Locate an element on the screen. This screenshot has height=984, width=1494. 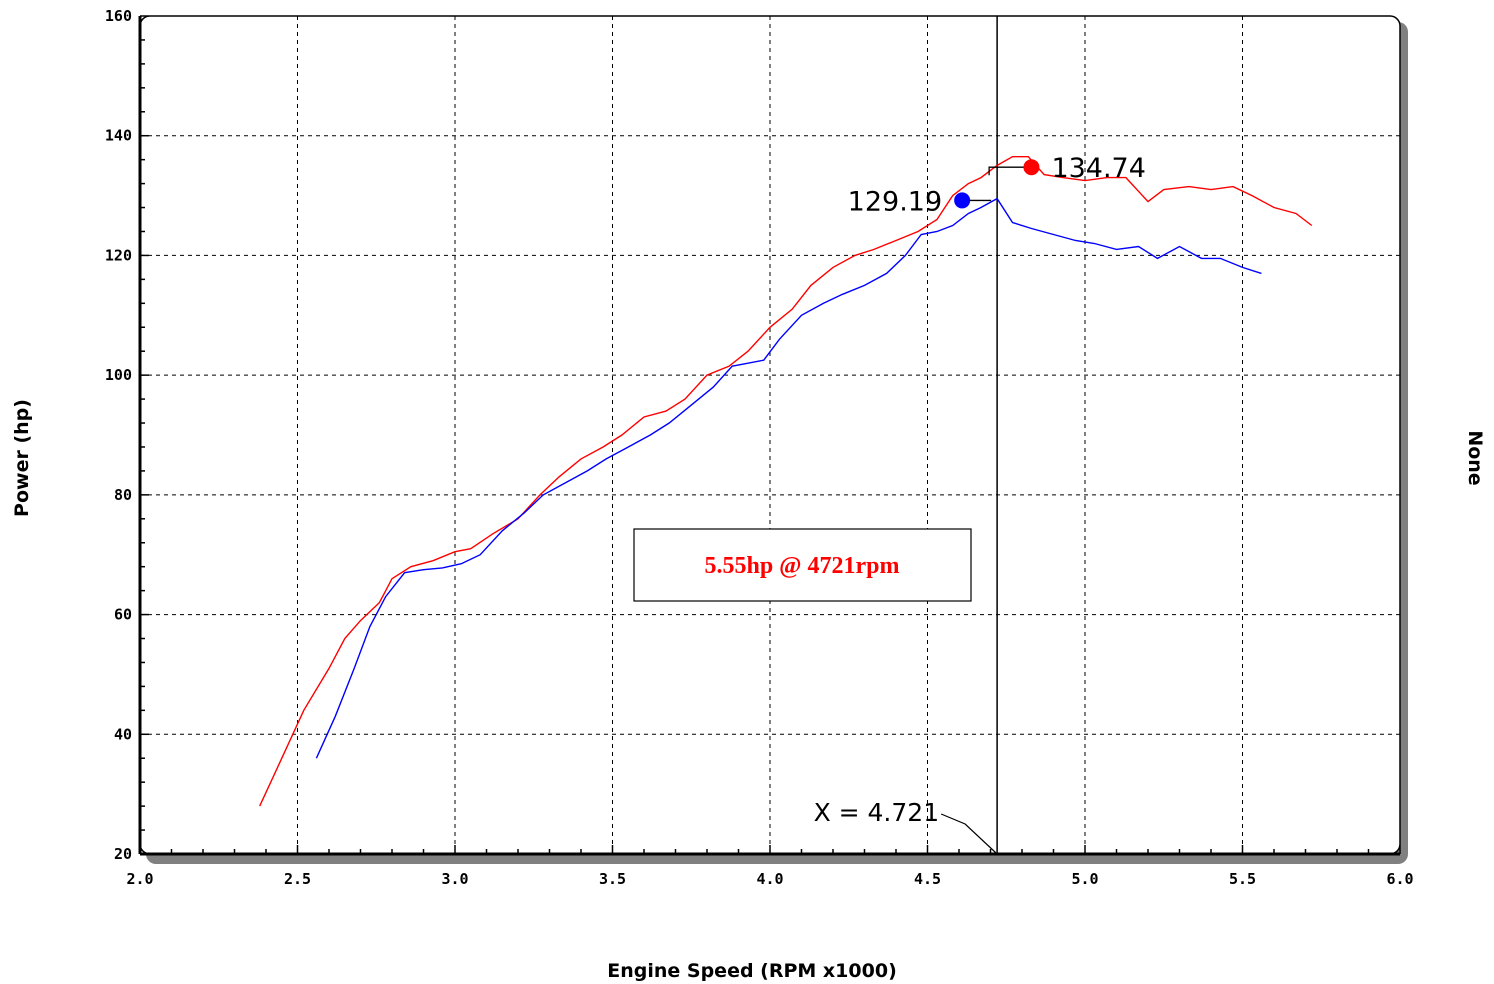
x-tick-label: 4.0 is located at coordinates (769, 879).